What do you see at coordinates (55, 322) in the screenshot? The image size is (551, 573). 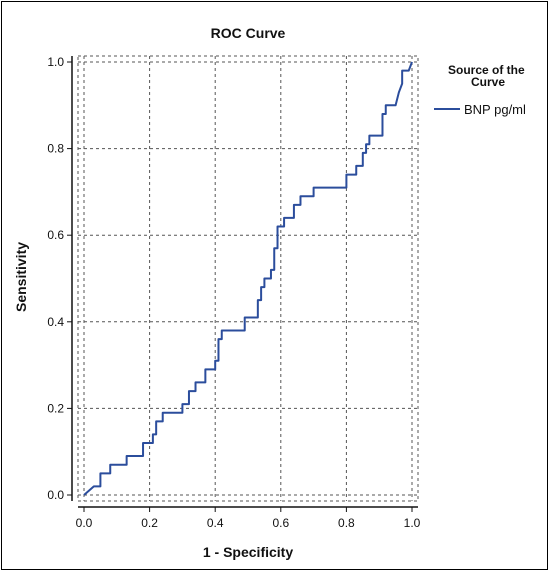 I see `y-tick-label: 0.4` at bounding box center [55, 322].